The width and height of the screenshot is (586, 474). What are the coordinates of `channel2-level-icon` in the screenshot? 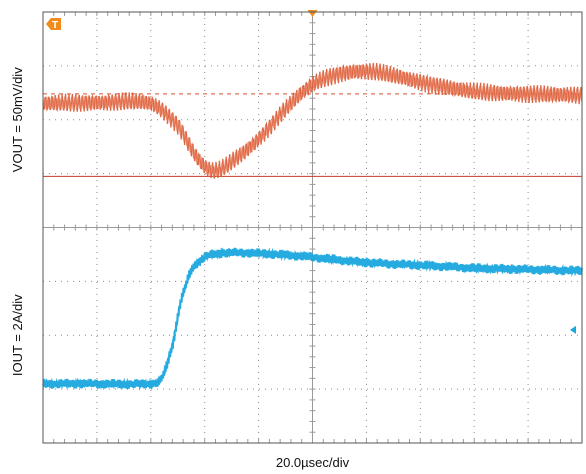 It's located at (573, 329).